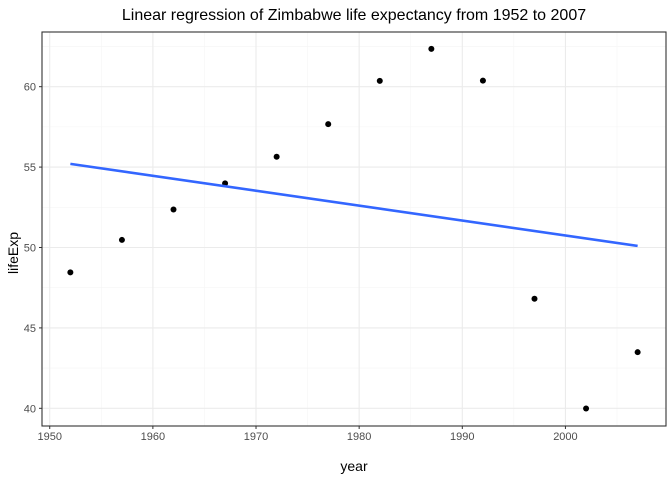 The width and height of the screenshot is (672, 480). What do you see at coordinates (359, 437) in the screenshot?
I see `x-tick-label: 1980` at bounding box center [359, 437].